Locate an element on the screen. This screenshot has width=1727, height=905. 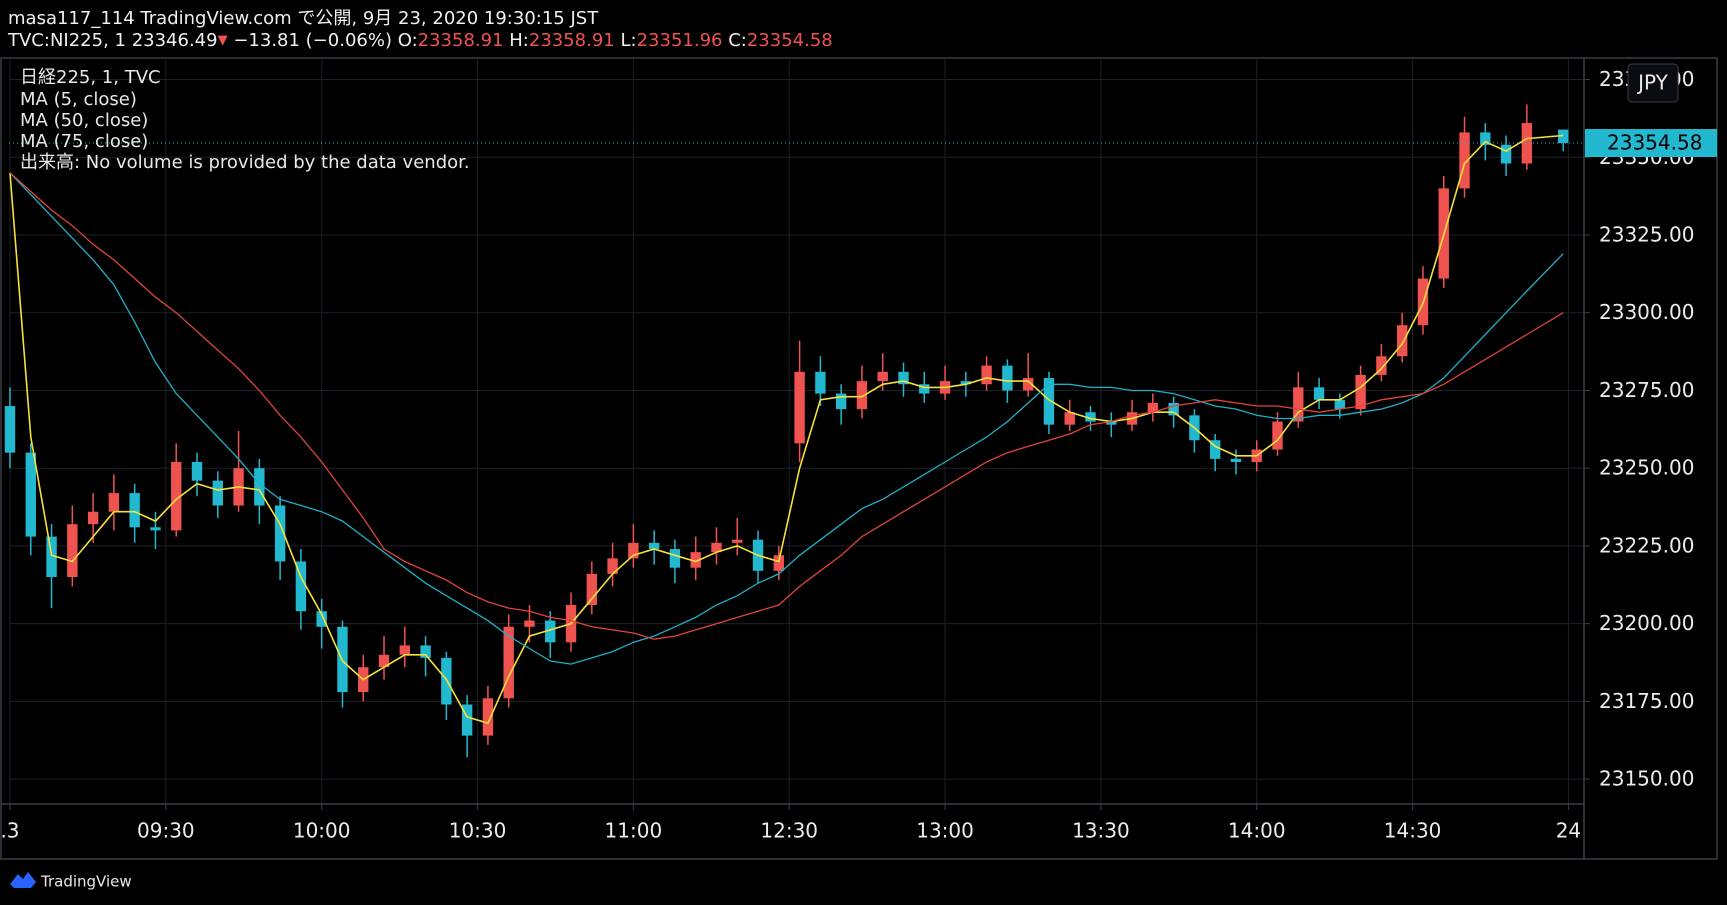
x-tick-label: .3 is located at coordinates (9, 831).